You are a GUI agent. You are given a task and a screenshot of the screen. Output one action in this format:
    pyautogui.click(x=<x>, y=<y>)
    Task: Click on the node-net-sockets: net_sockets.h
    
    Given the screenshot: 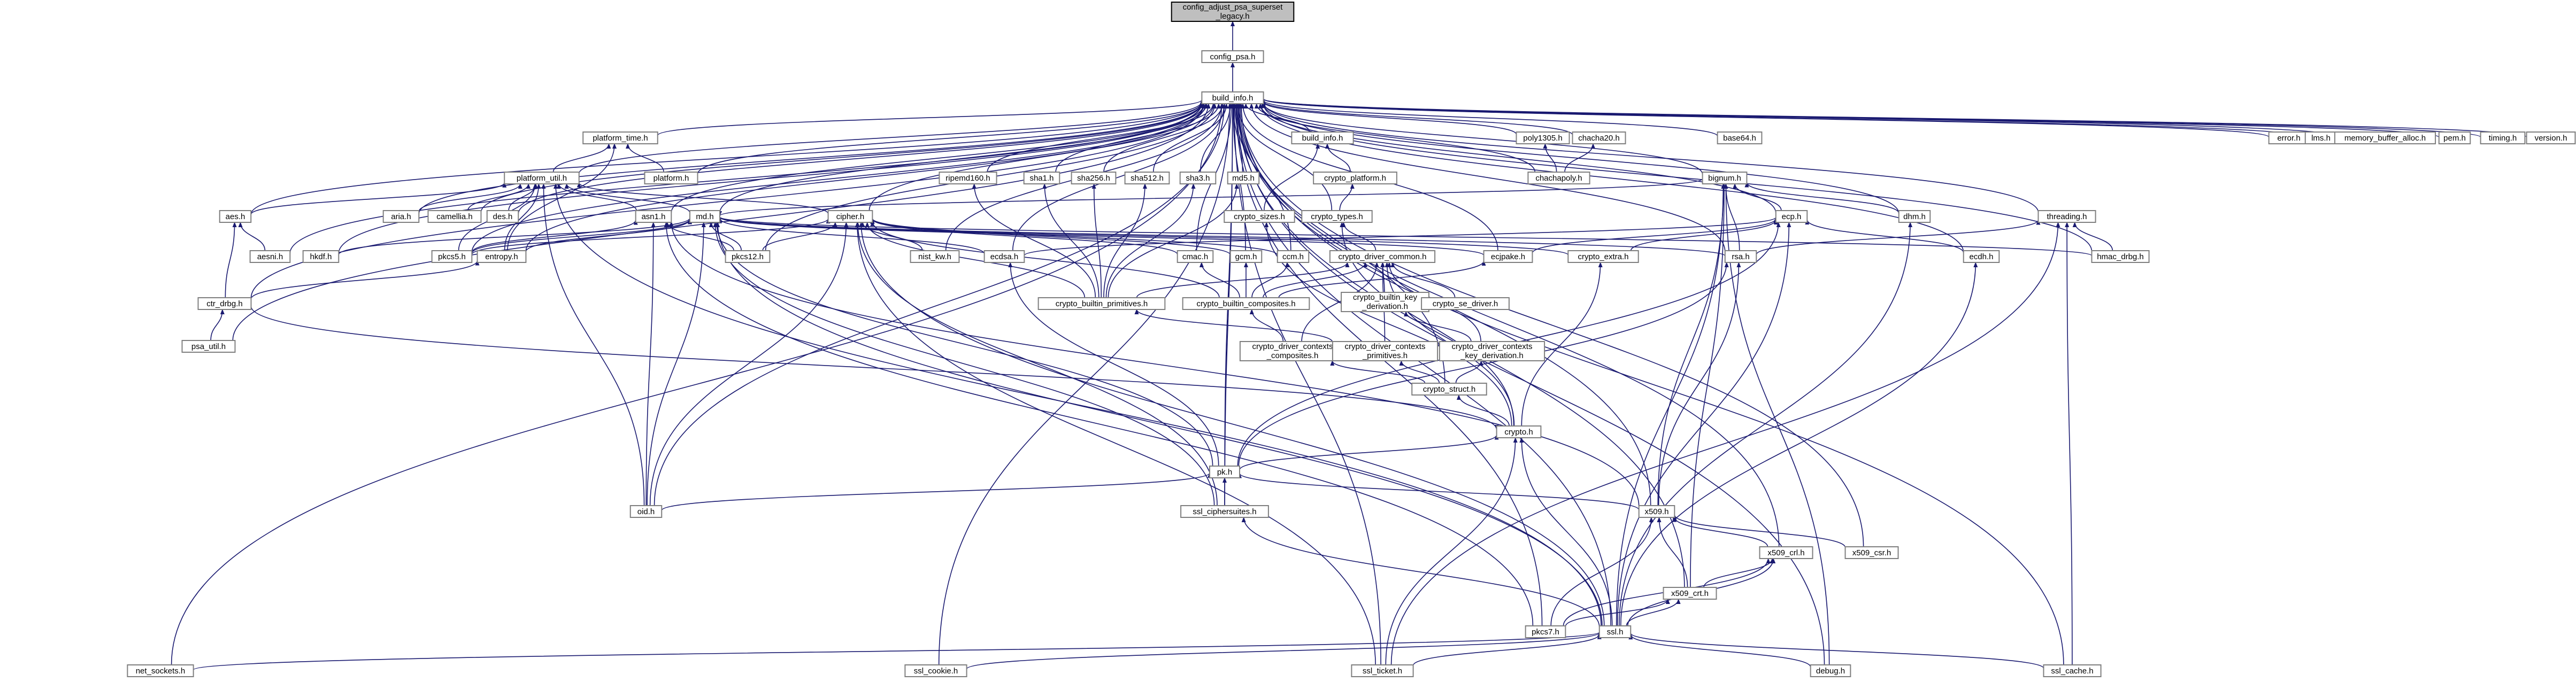 What is the action you would take?
    pyautogui.click(x=160, y=670)
    